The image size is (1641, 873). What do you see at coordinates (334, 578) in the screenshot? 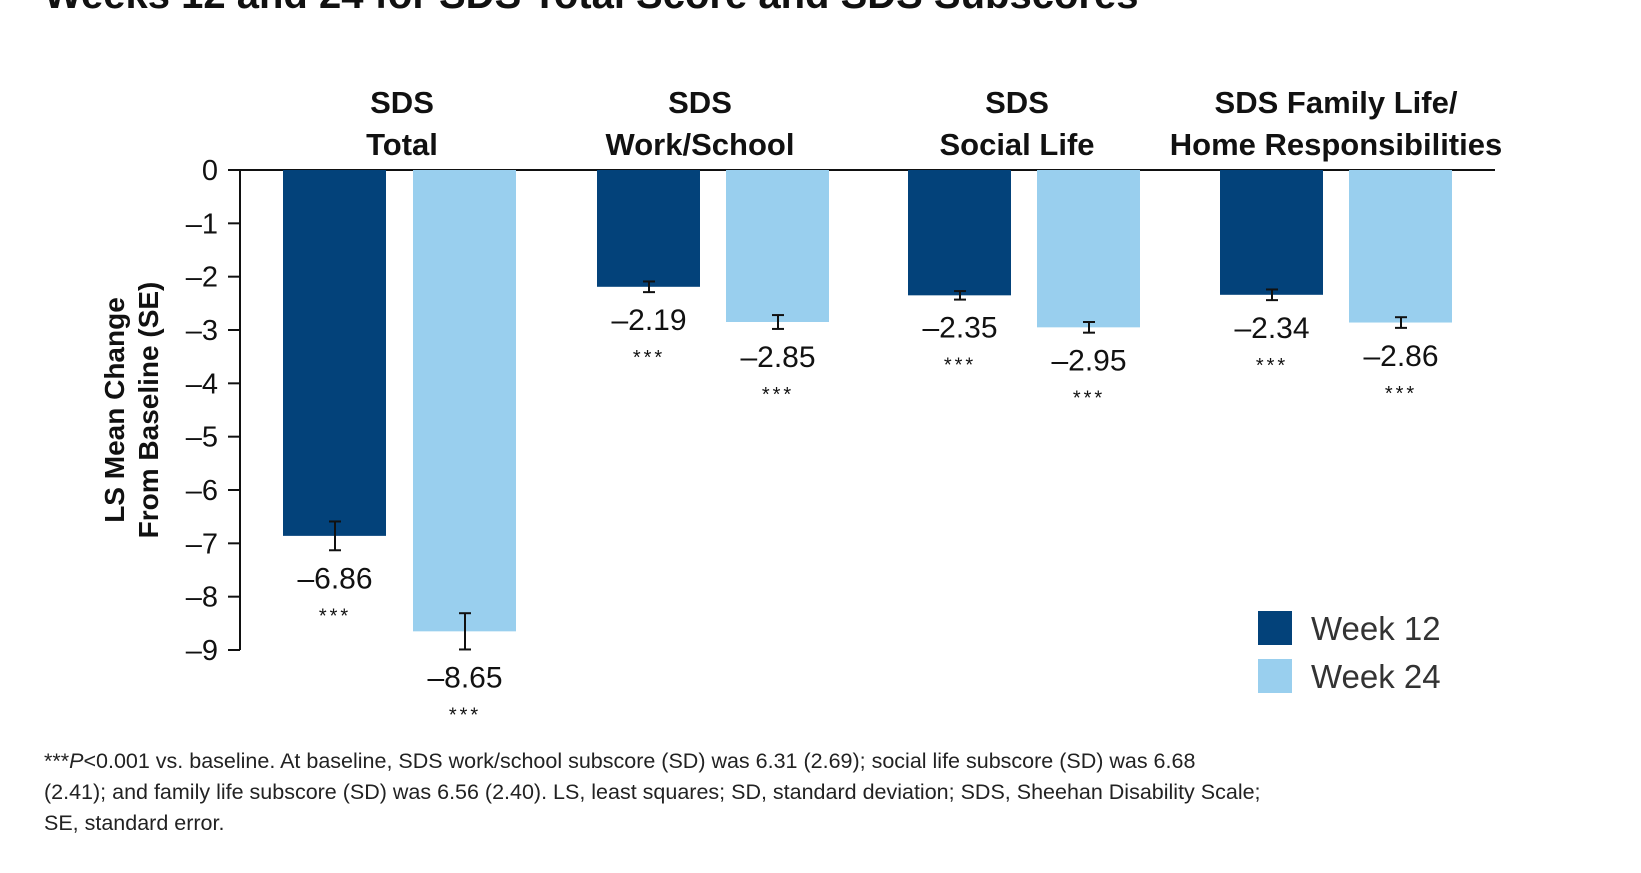
I see `value-label: –6.86` at bounding box center [334, 578].